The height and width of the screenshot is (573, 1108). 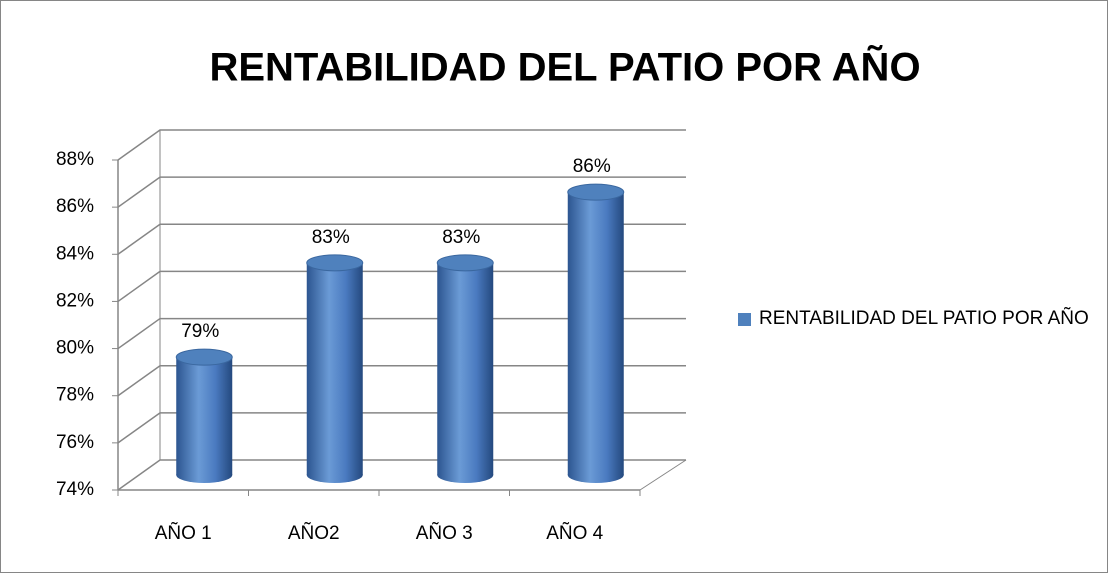 I want to click on x-tick-label: AÑO 4, so click(x=574, y=533).